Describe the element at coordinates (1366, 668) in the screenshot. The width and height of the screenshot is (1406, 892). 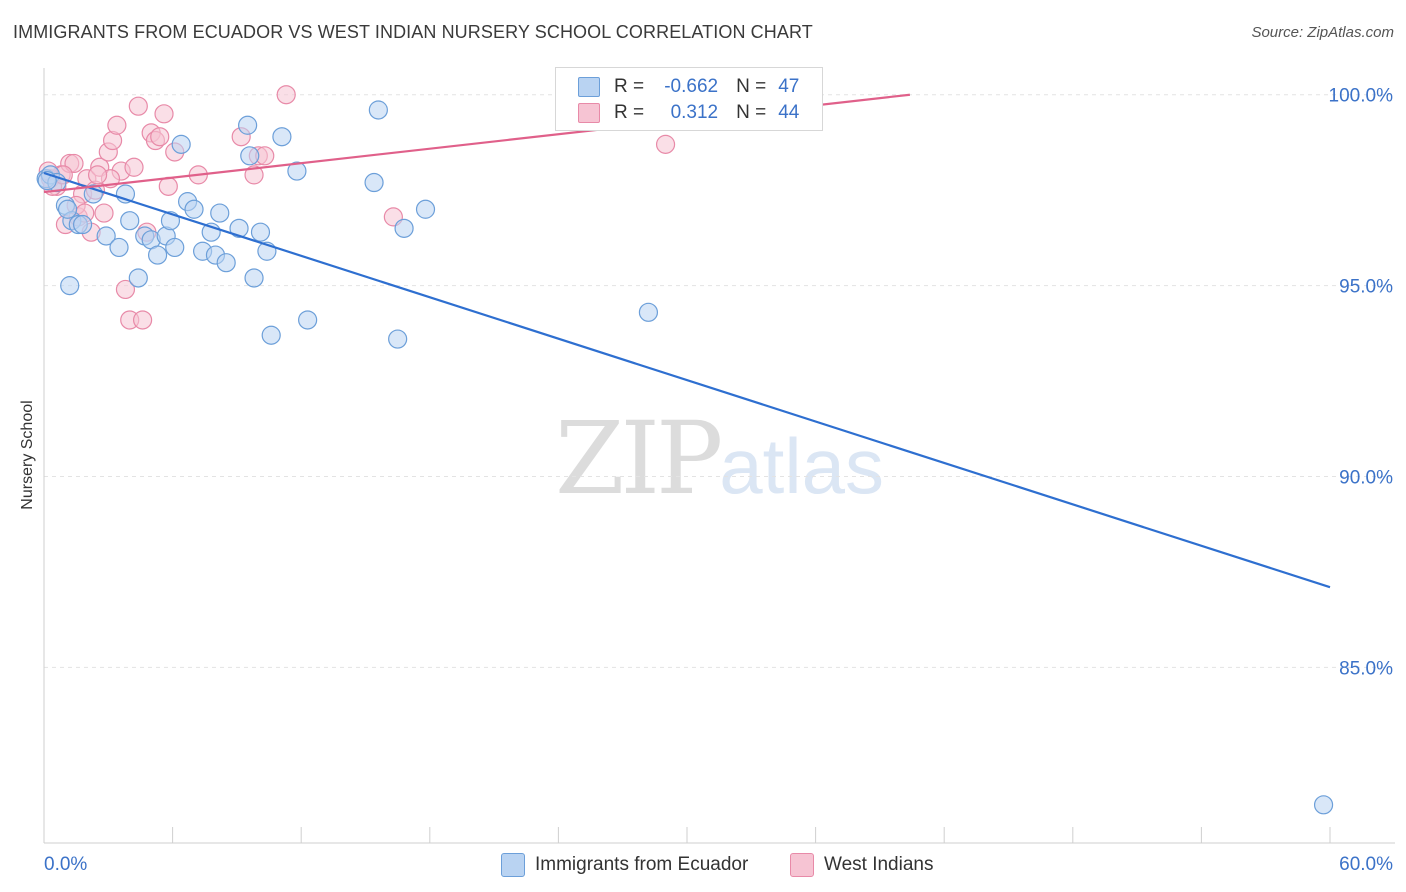
I see `y-tick-label: 85.0%` at that location.